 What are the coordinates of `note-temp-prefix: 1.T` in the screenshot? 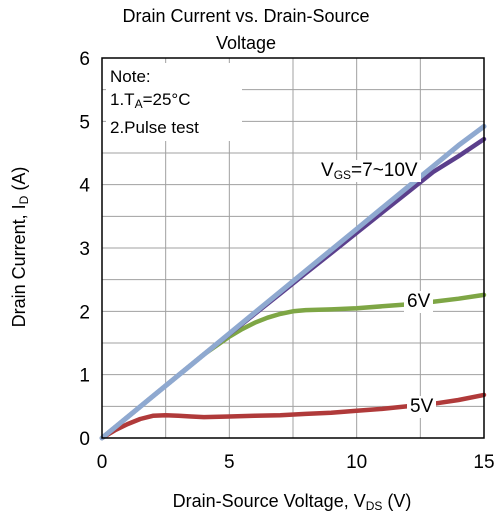 It's located at (122, 99).